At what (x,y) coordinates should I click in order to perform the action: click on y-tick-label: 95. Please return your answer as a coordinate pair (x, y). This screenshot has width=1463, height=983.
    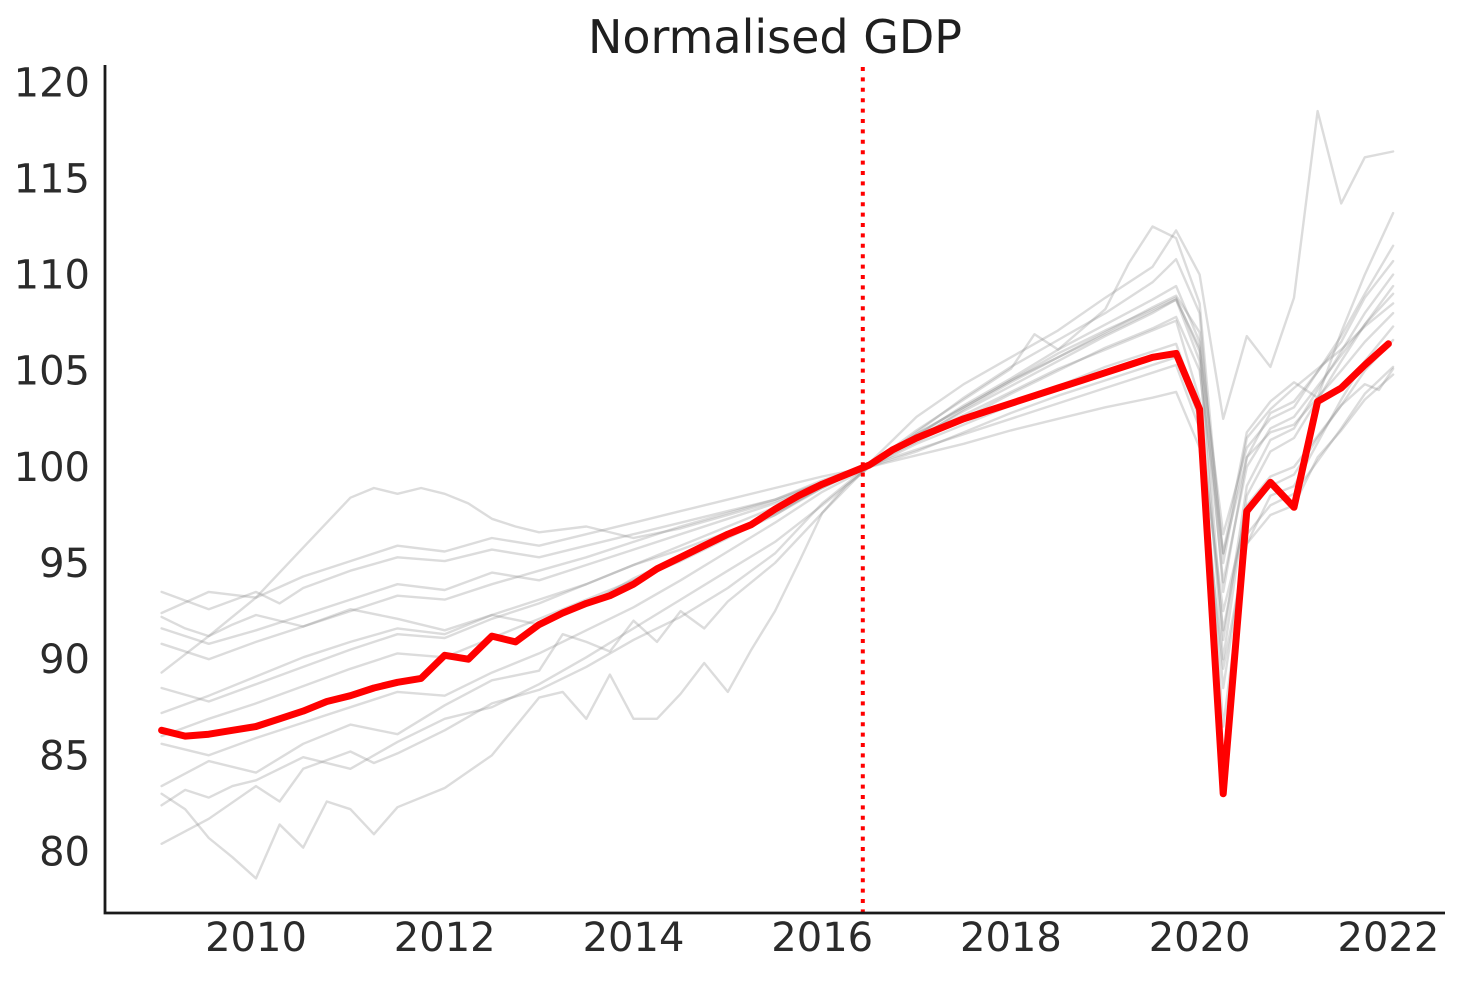
    Looking at the image, I should click on (64, 564).